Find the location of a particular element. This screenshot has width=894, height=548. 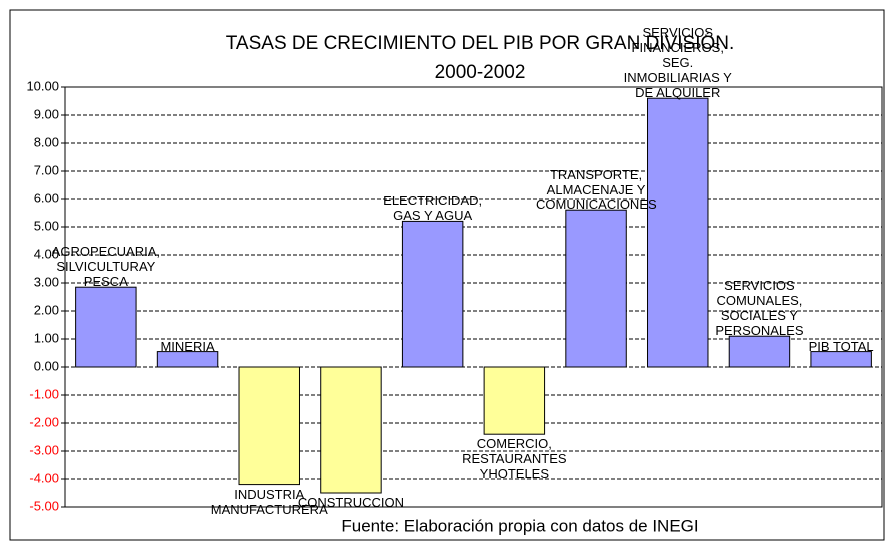

y-tick-label: 0.00 is located at coordinates (46, 365).